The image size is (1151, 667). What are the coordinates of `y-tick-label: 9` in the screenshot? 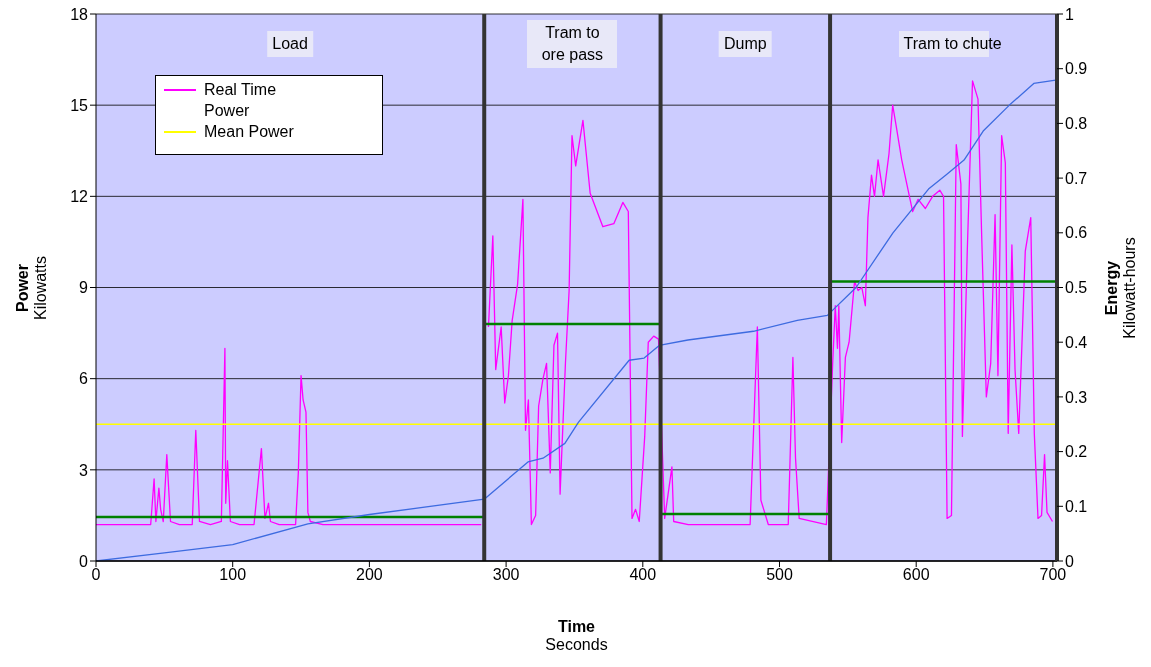 It's located at (84, 288).